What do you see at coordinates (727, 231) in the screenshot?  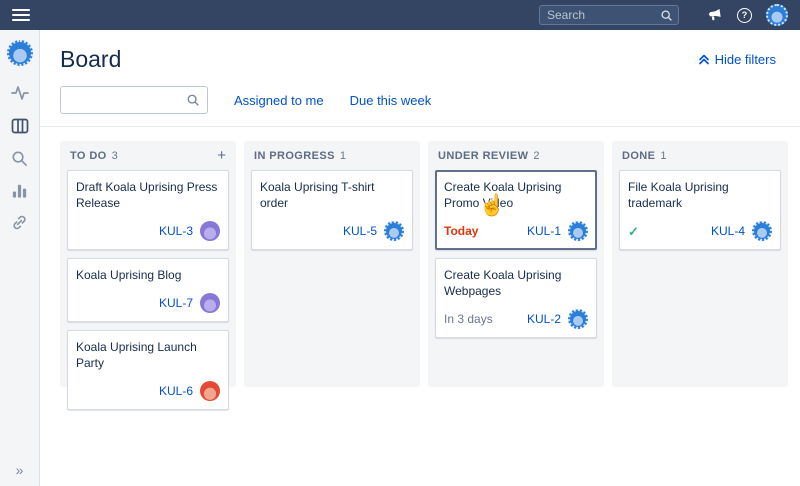 I see `issue-key: KUL-4` at bounding box center [727, 231].